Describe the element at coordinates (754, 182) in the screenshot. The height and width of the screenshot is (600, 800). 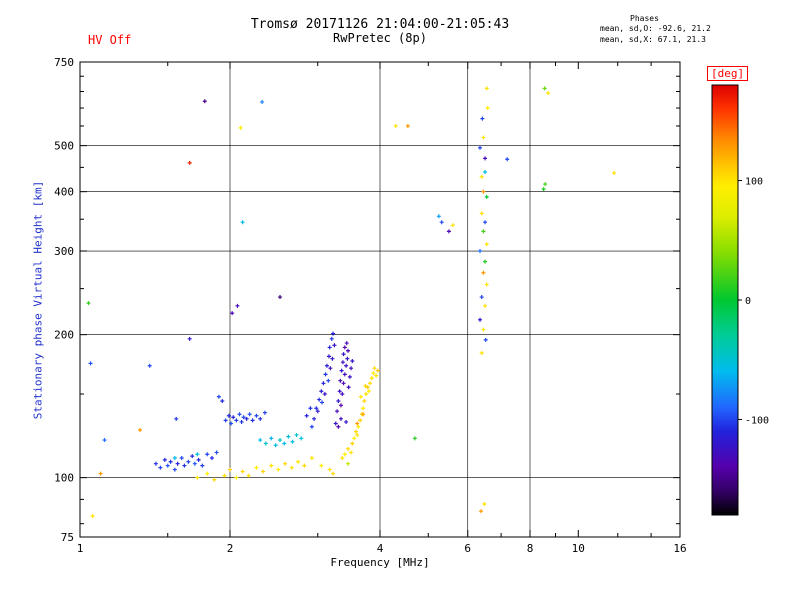
I see `colorbar-tick-label: 100` at that location.